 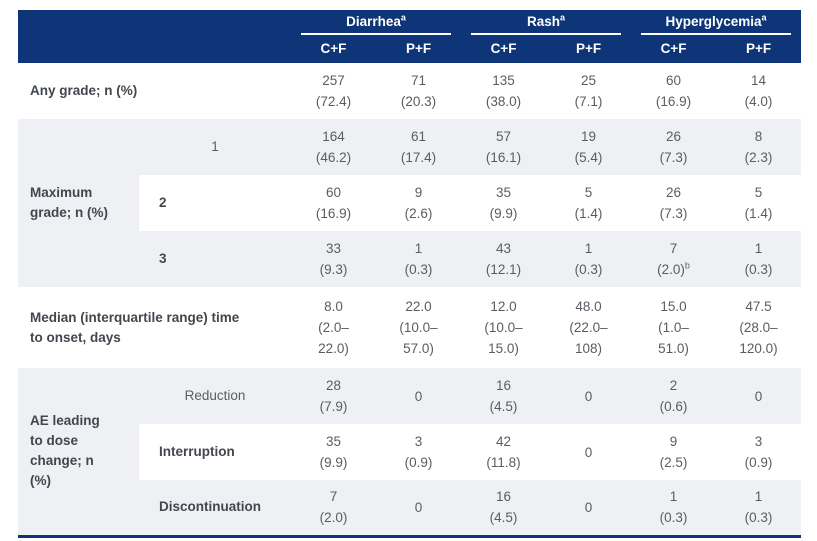 What do you see at coordinates (674, 452) in the screenshot?
I see `data-cell: 9 (2.5)` at bounding box center [674, 452].